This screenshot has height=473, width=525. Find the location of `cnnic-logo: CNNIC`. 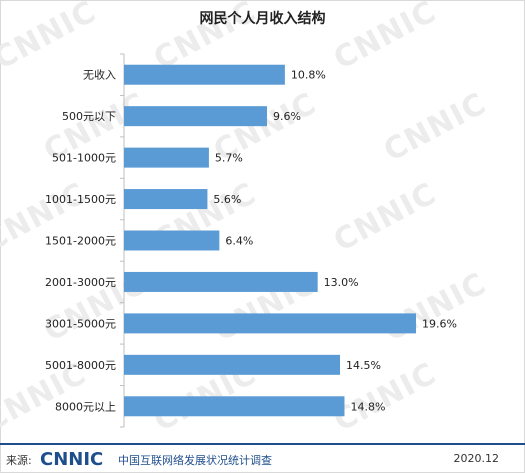

cnnic-logo: CNNIC is located at coordinates (71, 458).